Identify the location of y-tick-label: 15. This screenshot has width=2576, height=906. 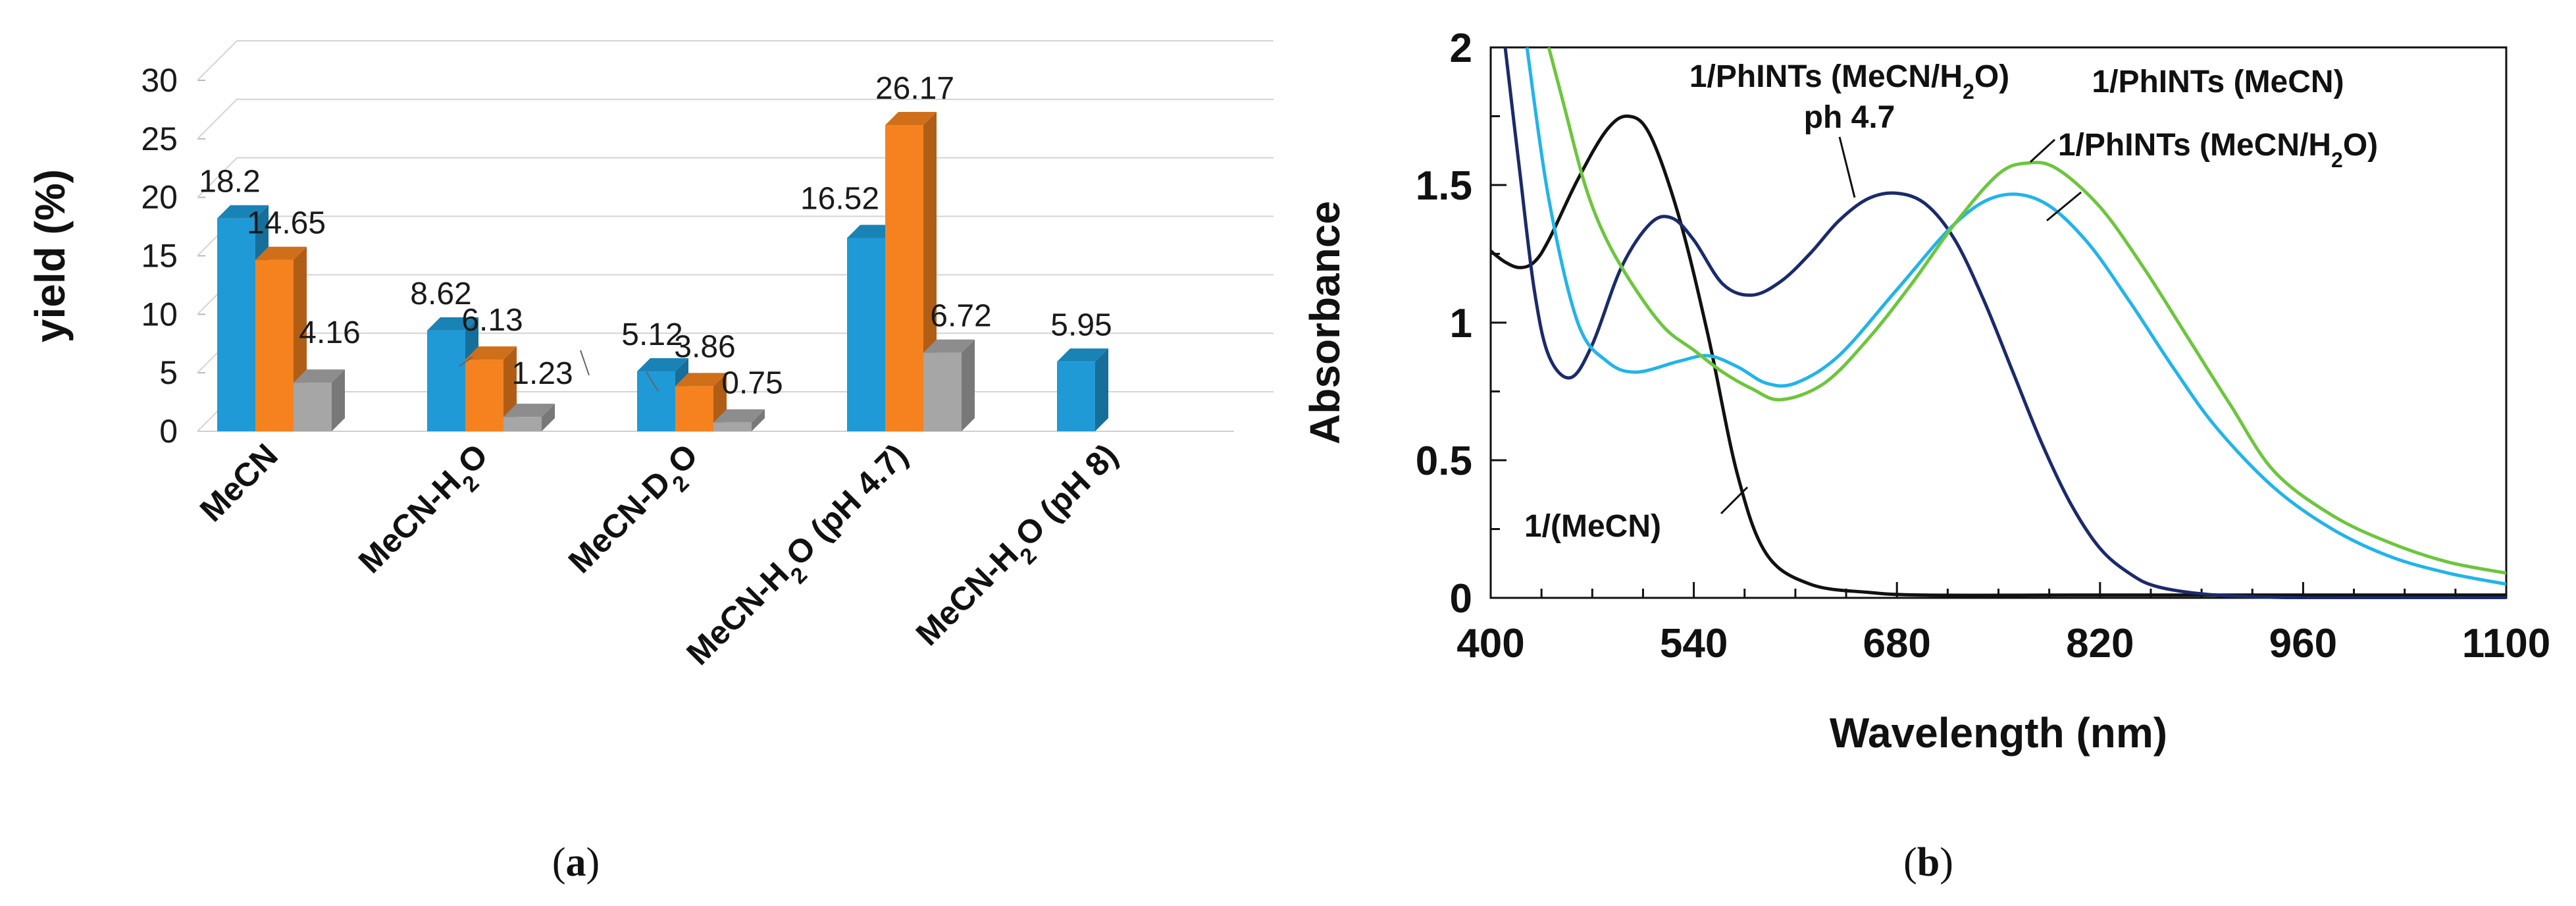
(159, 256).